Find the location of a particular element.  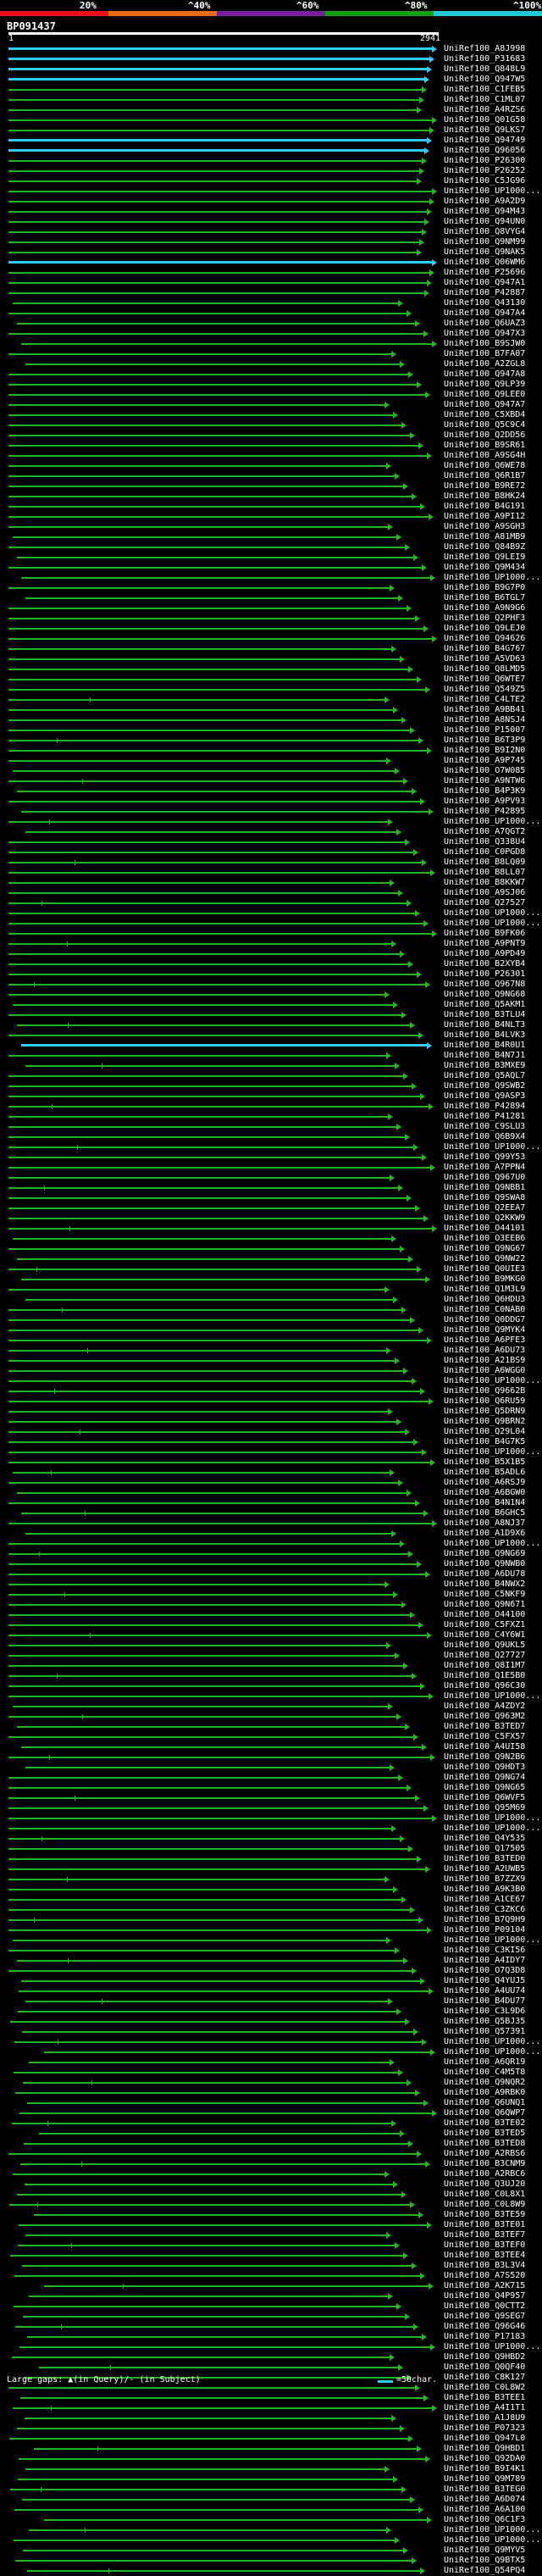

hit-label: UniRef100_Q2KKW9 is located at coordinates (485, 1218).